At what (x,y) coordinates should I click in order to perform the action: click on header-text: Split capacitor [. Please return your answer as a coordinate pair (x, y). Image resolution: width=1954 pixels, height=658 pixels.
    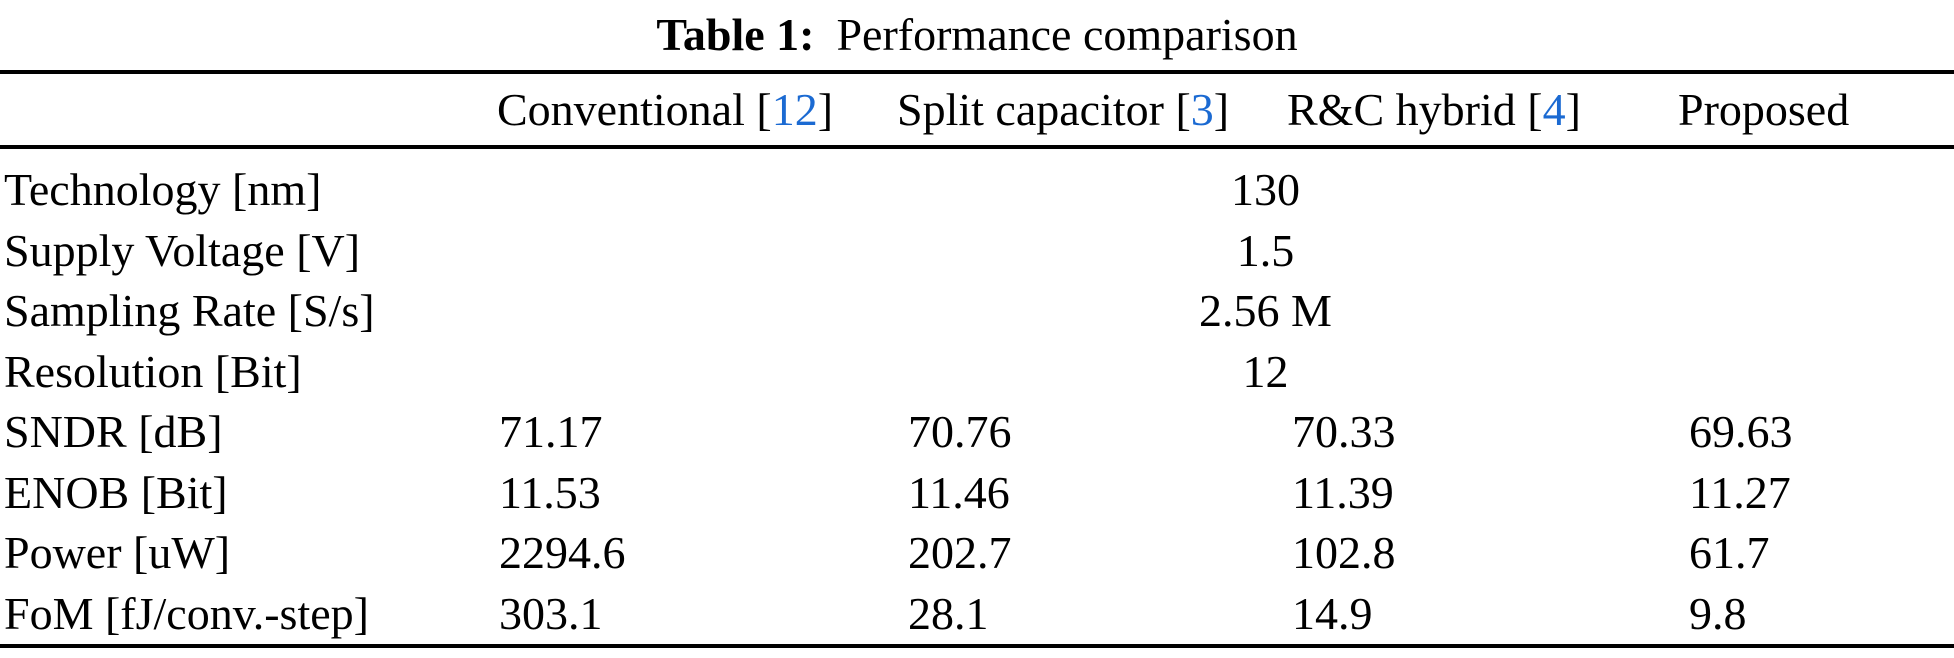
    Looking at the image, I should click on (1044, 109).